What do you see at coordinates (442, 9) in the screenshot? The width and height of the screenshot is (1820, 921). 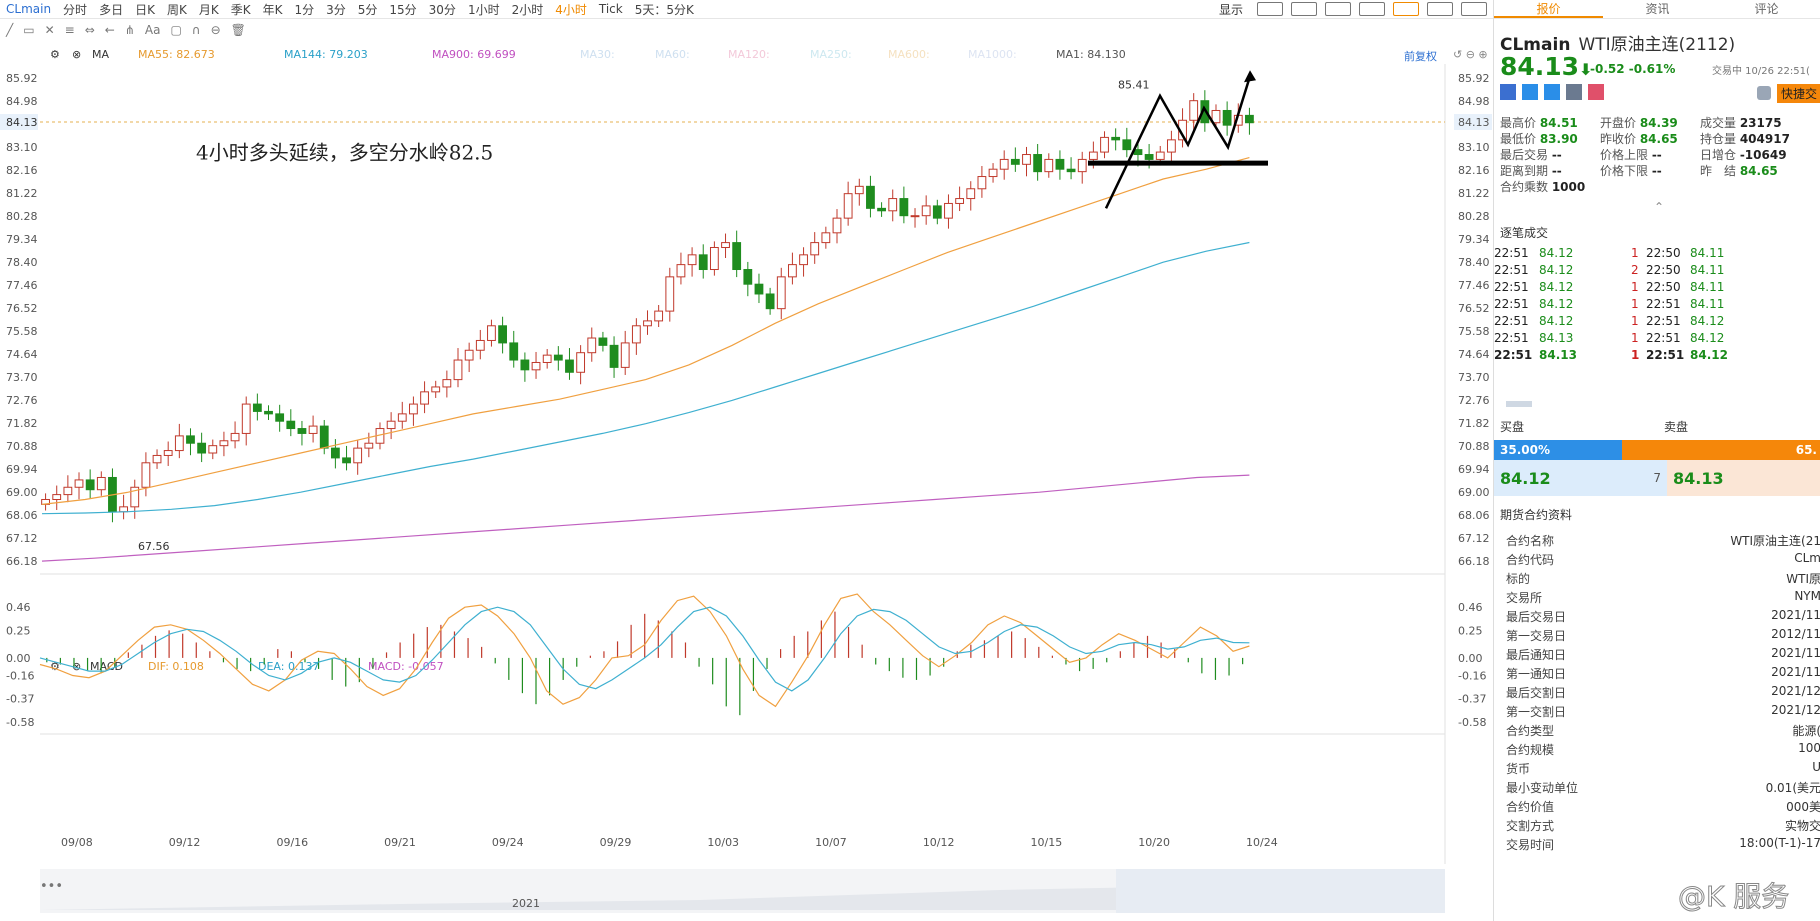 I see `period-11: 30分` at bounding box center [442, 9].